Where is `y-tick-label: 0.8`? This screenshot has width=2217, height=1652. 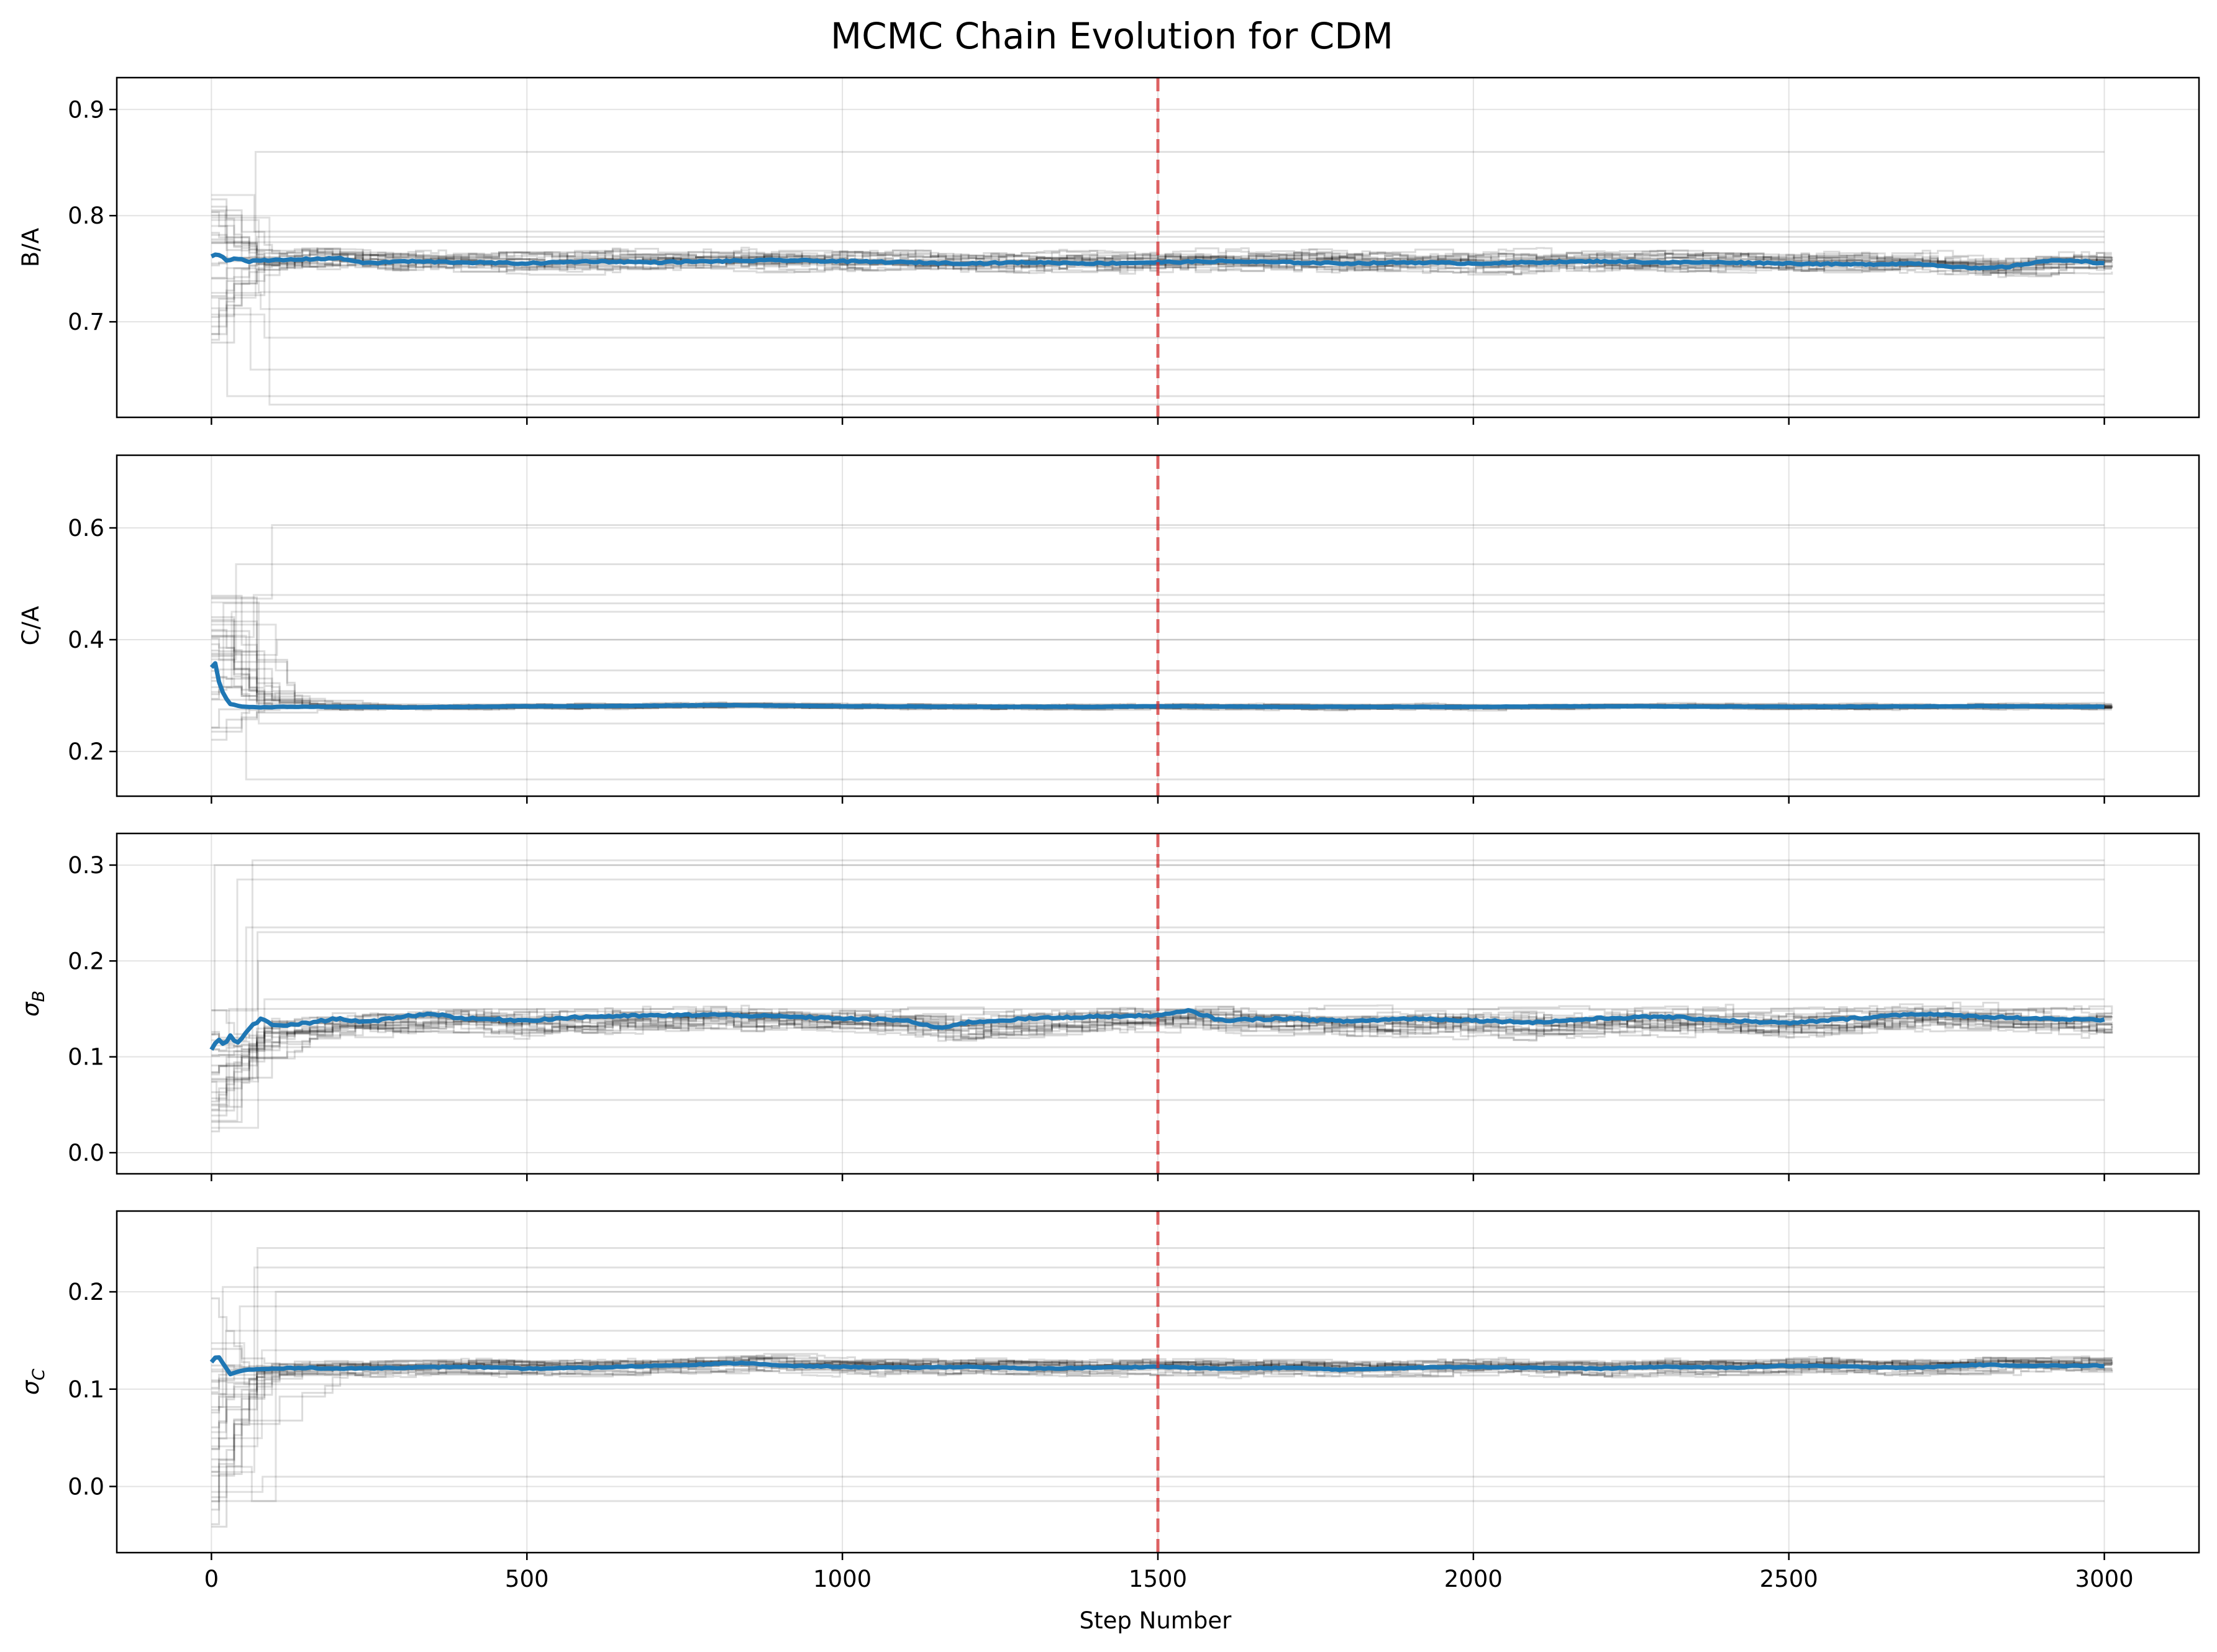
y-tick-label: 0.8 is located at coordinates (86, 215).